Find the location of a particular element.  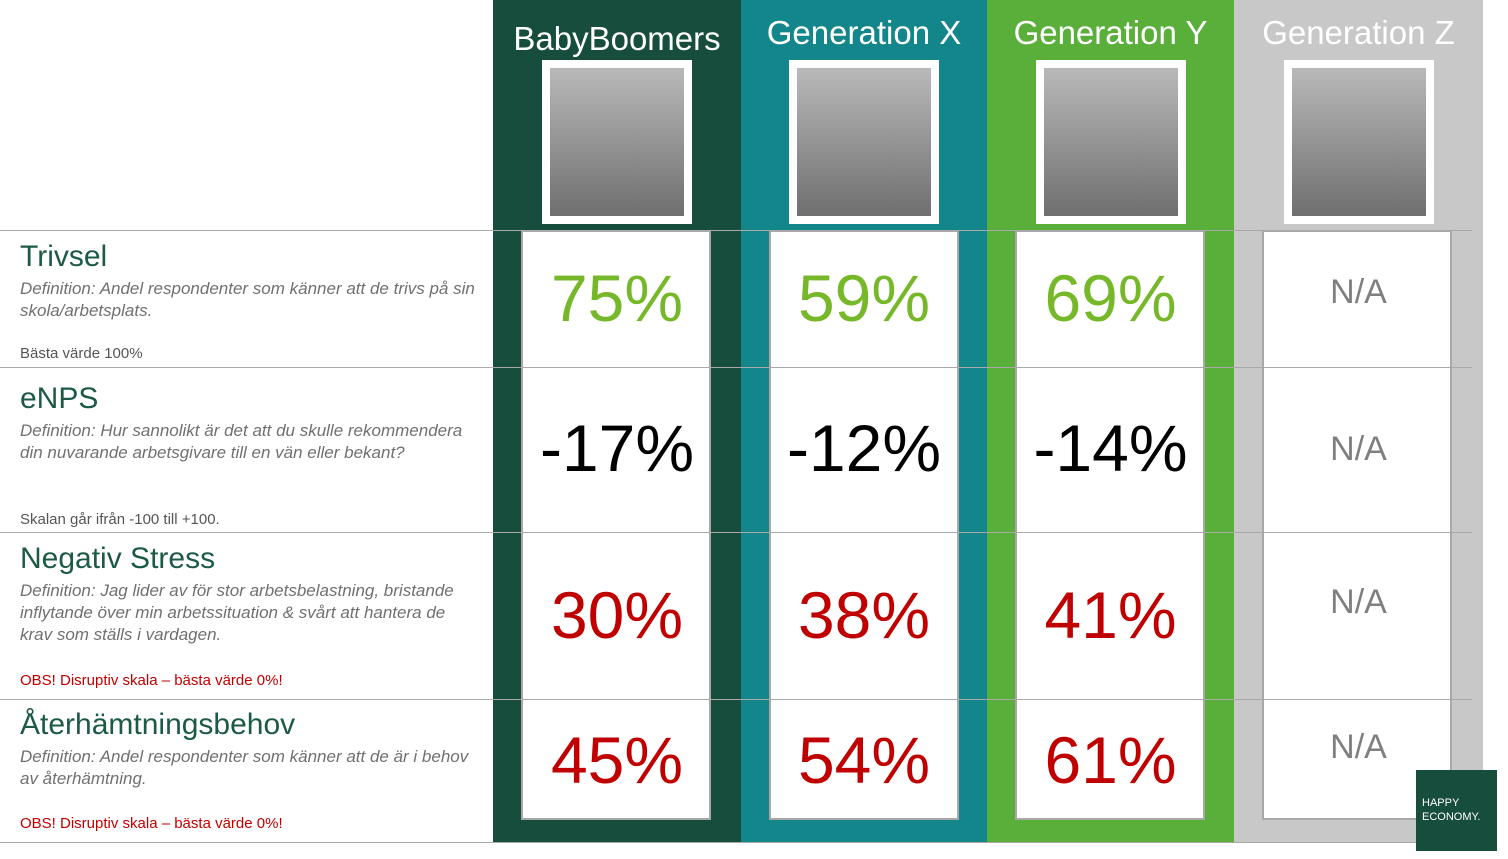

value: 41% is located at coordinates (1110, 615).